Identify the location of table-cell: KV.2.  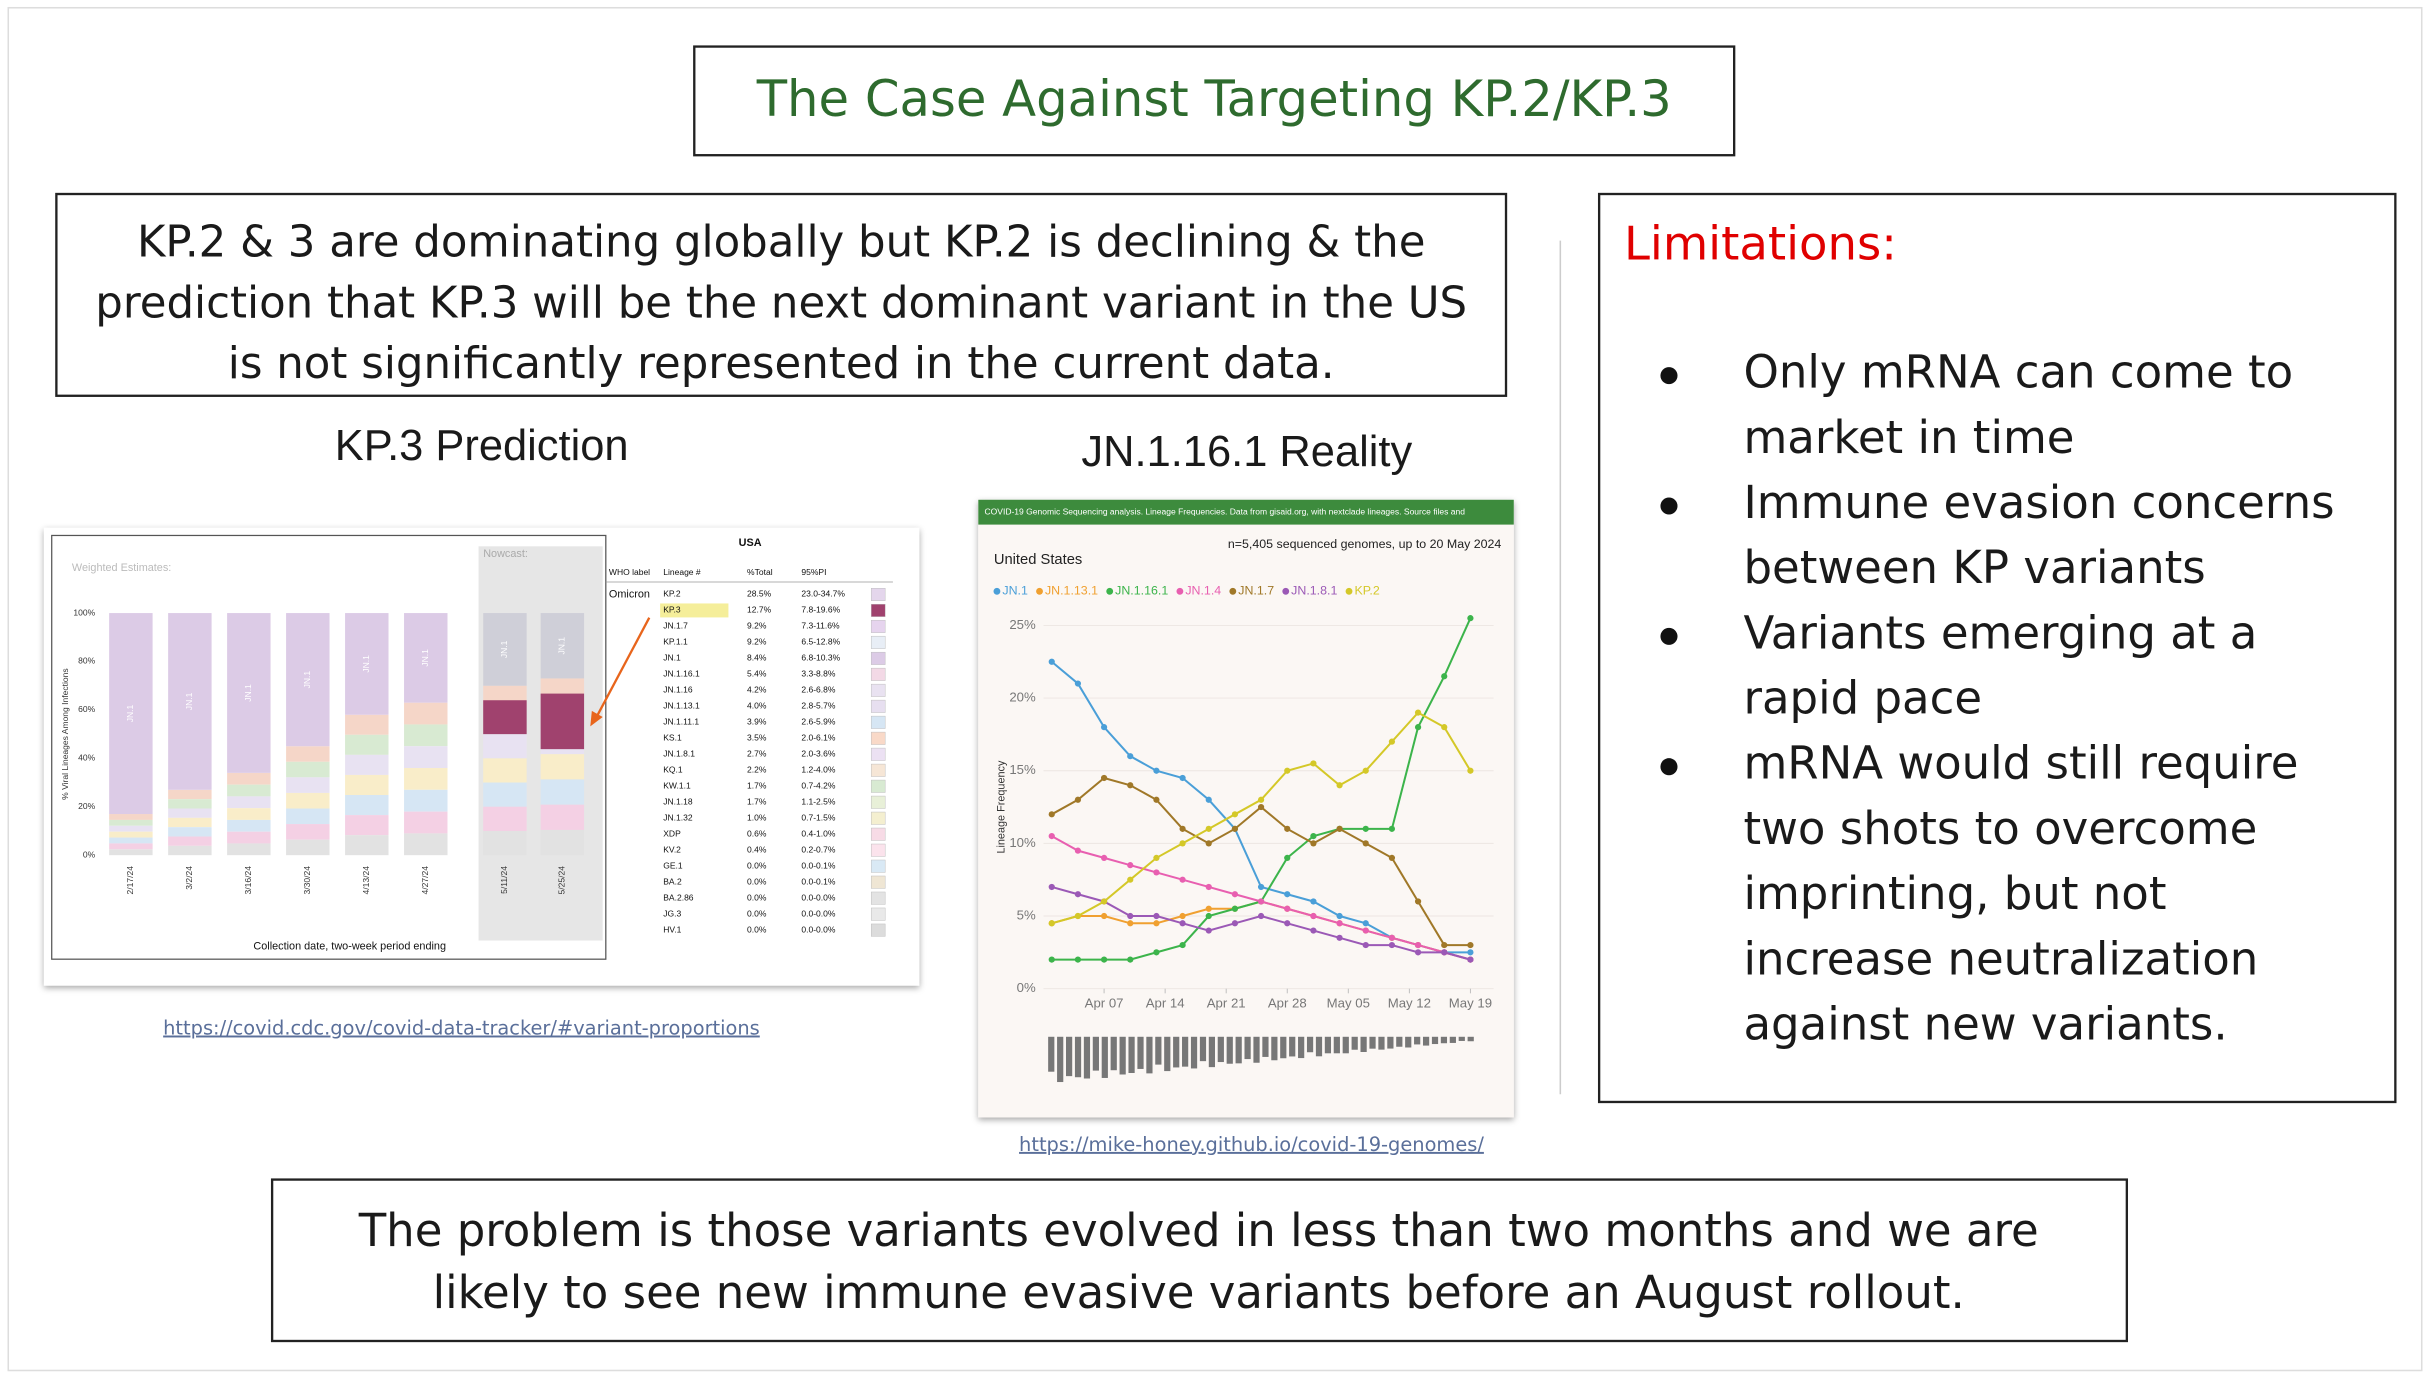
(672, 849).